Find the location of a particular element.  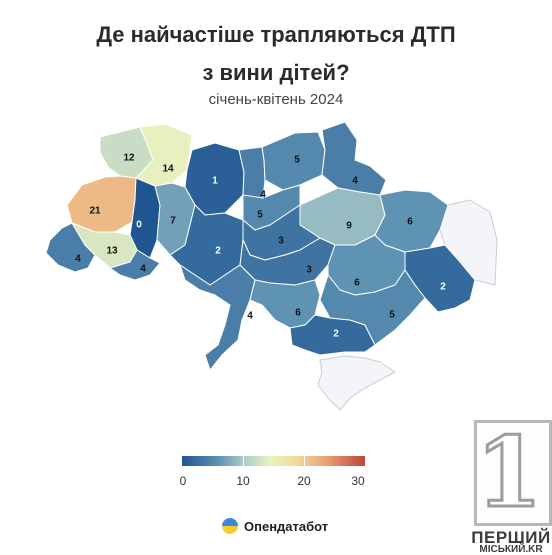

scale-tick-20: 20 is located at coordinates (304, 481).